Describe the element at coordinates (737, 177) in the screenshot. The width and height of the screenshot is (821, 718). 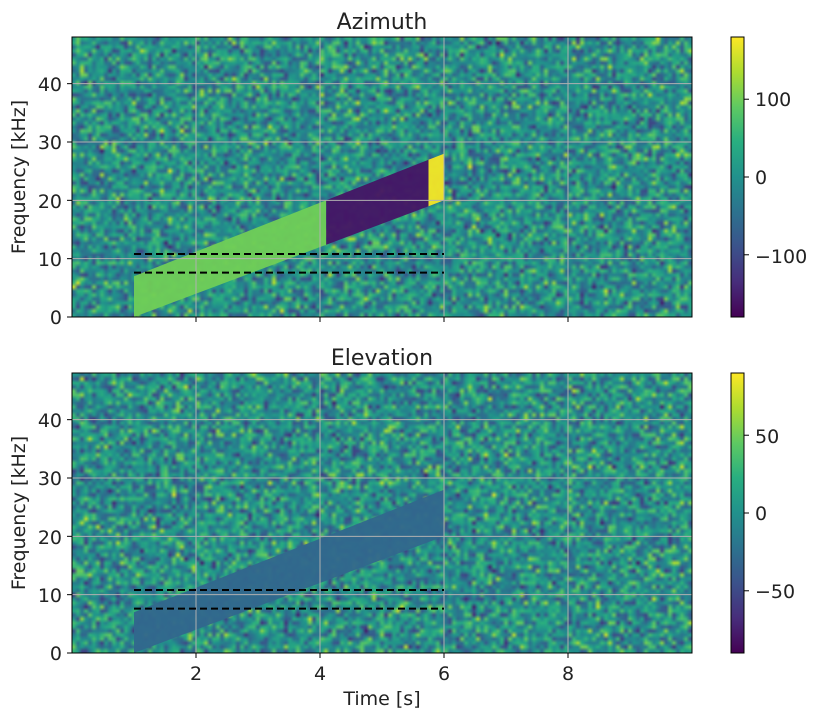
I see `azimuth-colorbar` at that location.